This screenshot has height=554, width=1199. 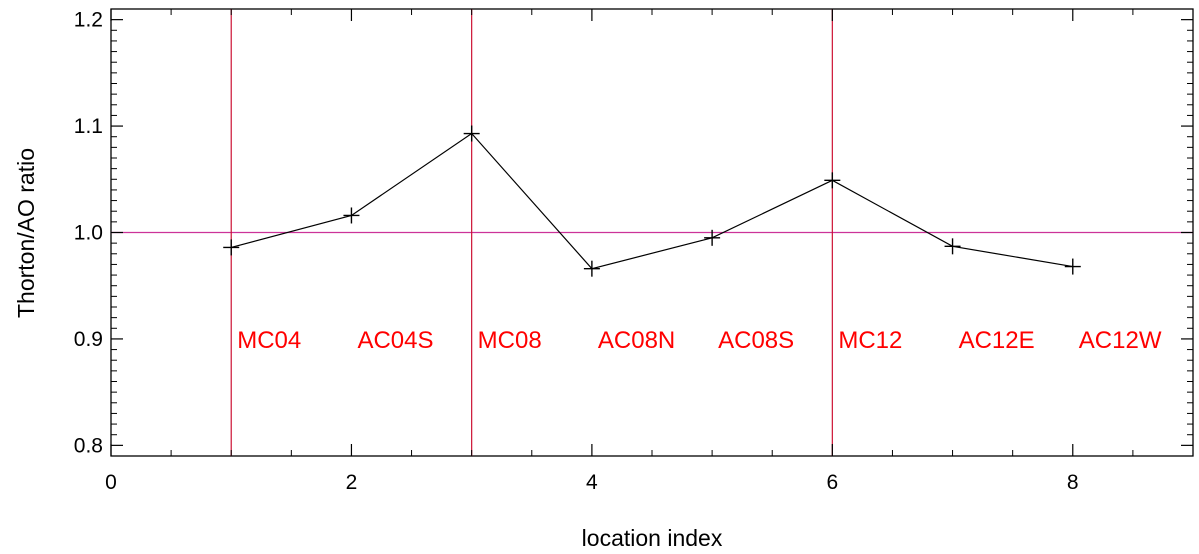 What do you see at coordinates (88, 126) in the screenshot?
I see `y-tick-label: 1.1` at bounding box center [88, 126].